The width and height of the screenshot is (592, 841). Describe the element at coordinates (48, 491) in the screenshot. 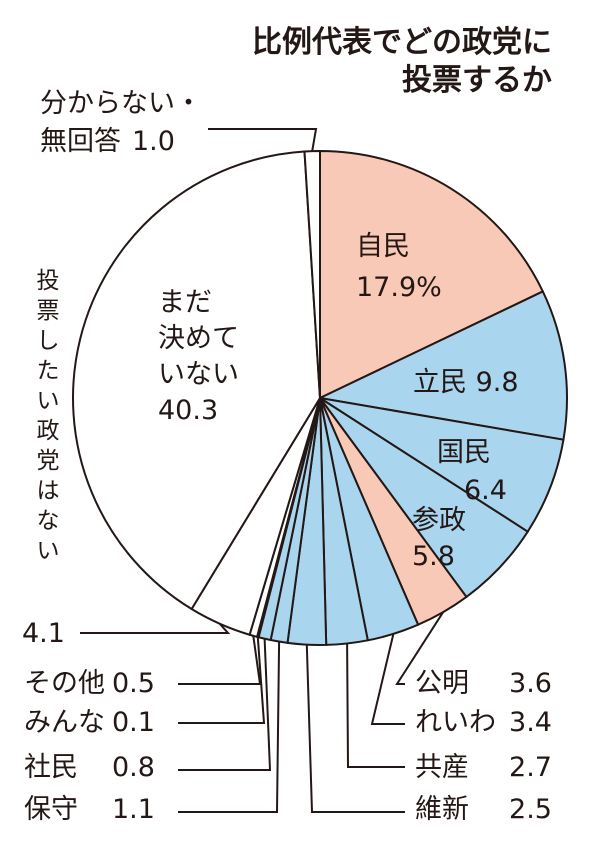

I see `label-no-party-char-7: は` at that location.